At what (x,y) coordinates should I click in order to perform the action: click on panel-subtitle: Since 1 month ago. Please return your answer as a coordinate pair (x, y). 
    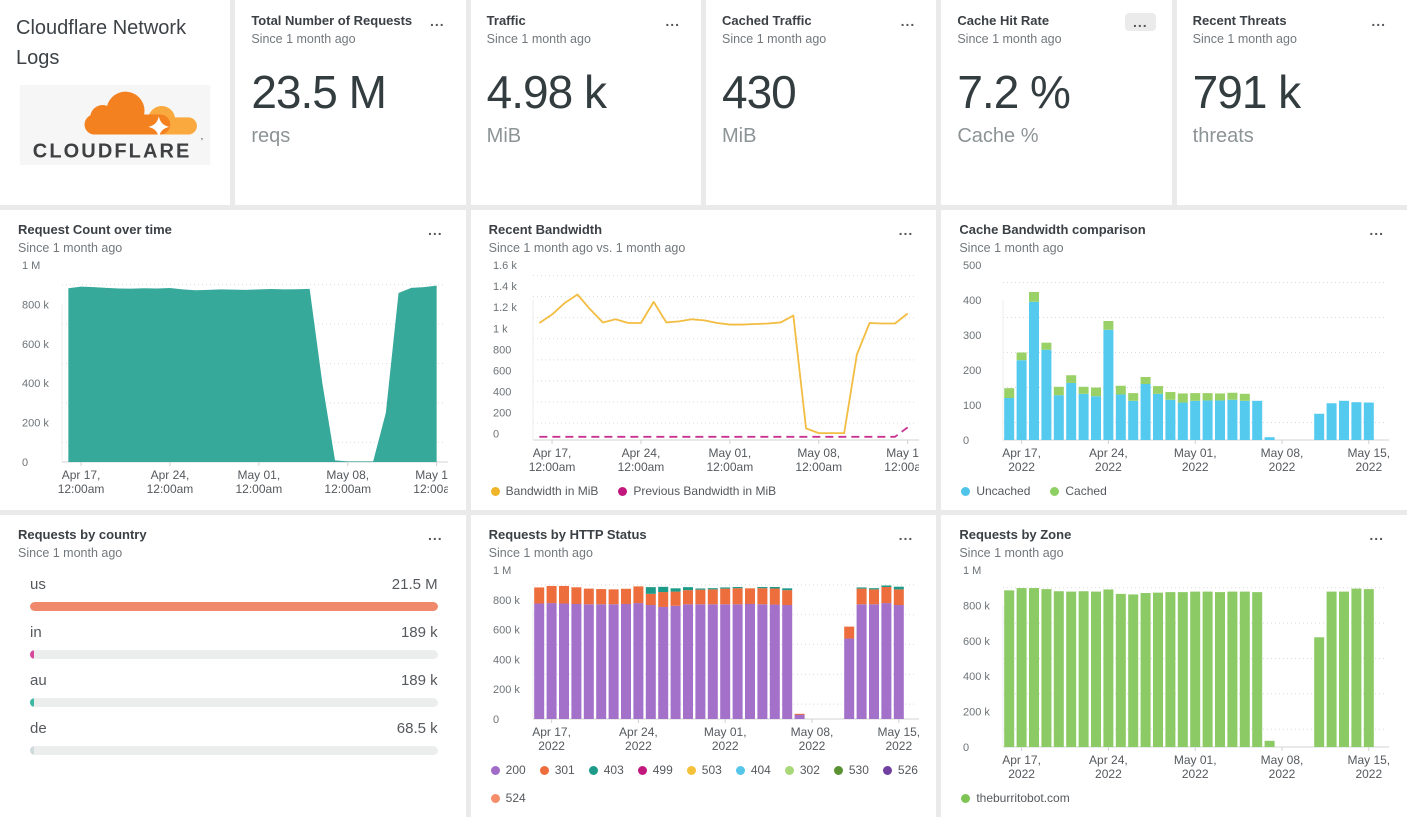
    Looking at the image, I should click on (540, 553).